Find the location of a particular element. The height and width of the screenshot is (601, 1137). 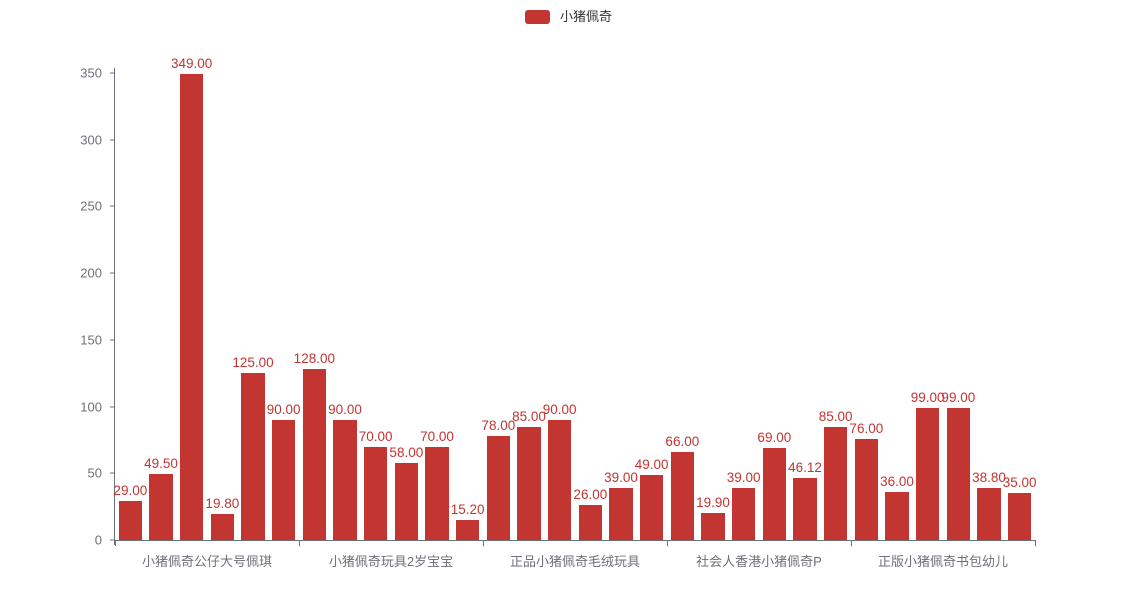

bar-value-label: 125.00 is located at coordinates (253, 363).